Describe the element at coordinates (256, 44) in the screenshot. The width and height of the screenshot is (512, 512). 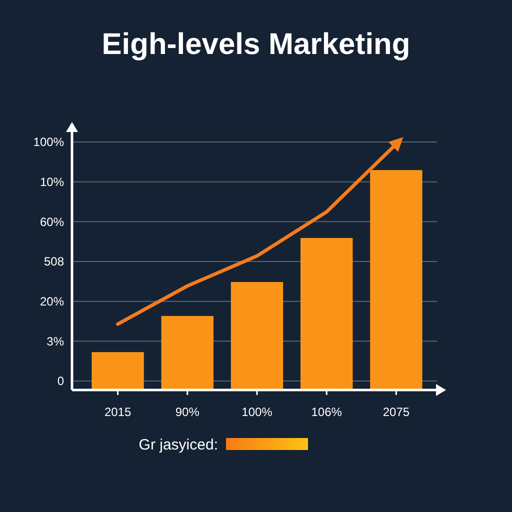
I see `chart-title: Eigh-levels Marketing` at that location.